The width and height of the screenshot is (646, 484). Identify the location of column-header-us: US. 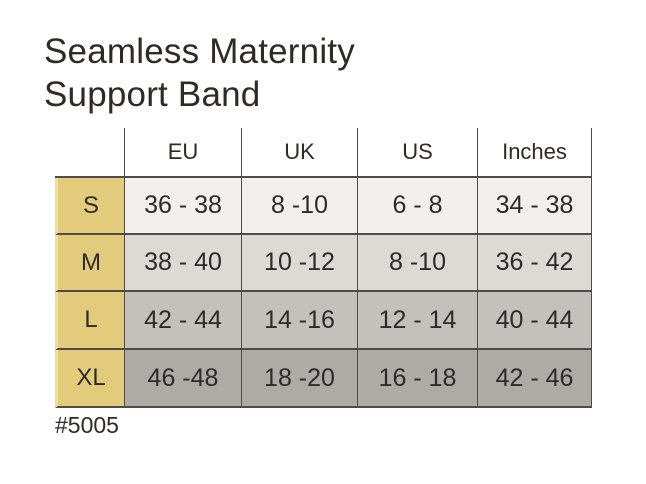
(418, 153).